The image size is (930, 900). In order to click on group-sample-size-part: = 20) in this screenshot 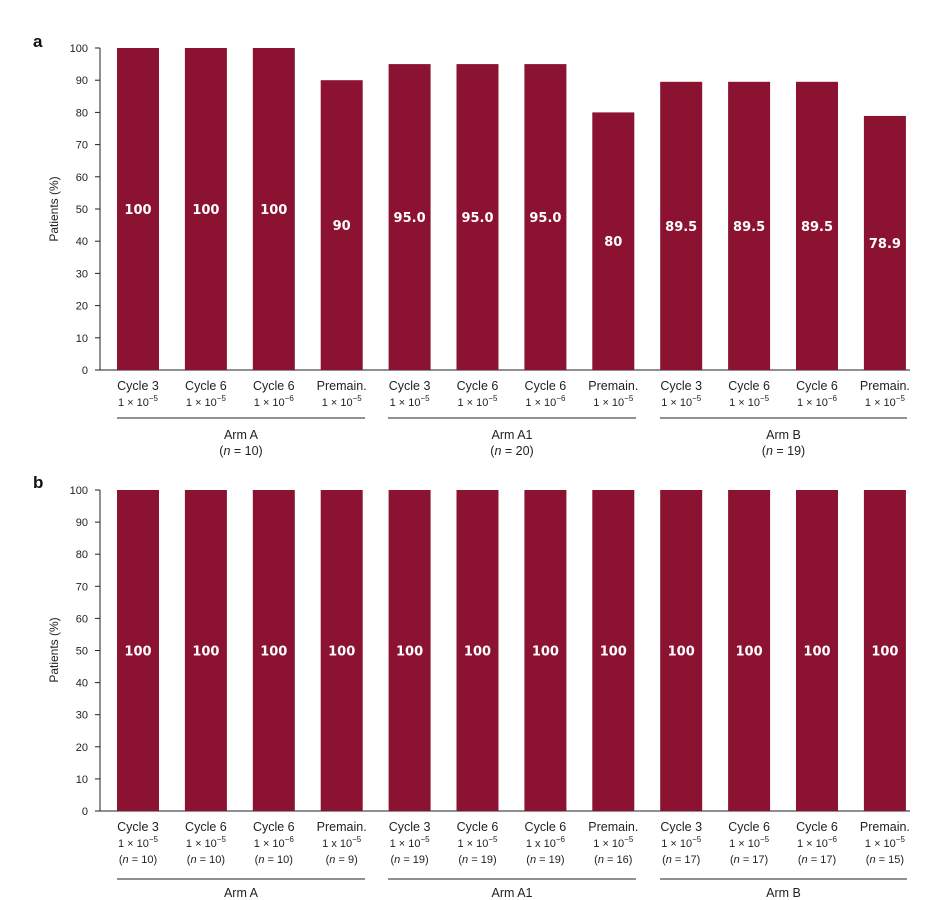, I will do `click(517, 451)`.